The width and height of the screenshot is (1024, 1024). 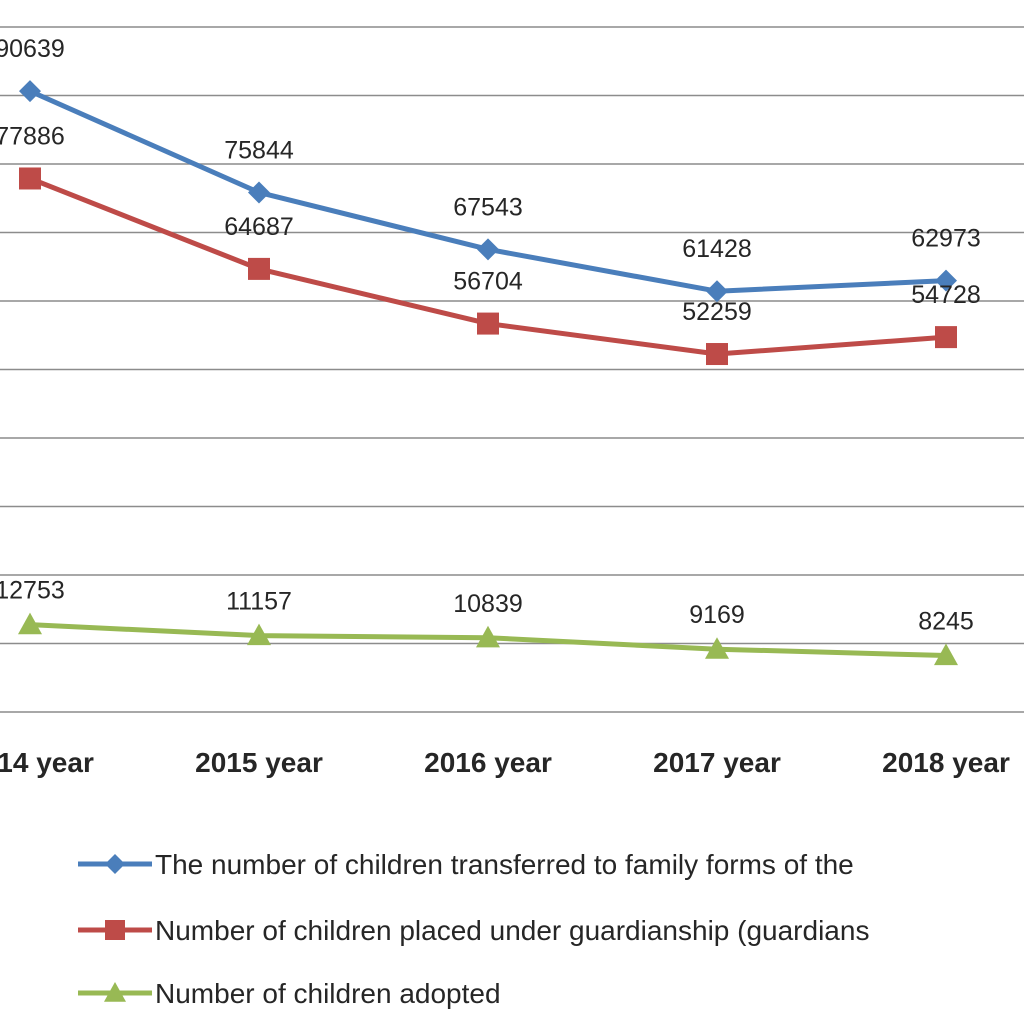 I want to click on series-3-data-label: 8245, so click(x=946, y=622).